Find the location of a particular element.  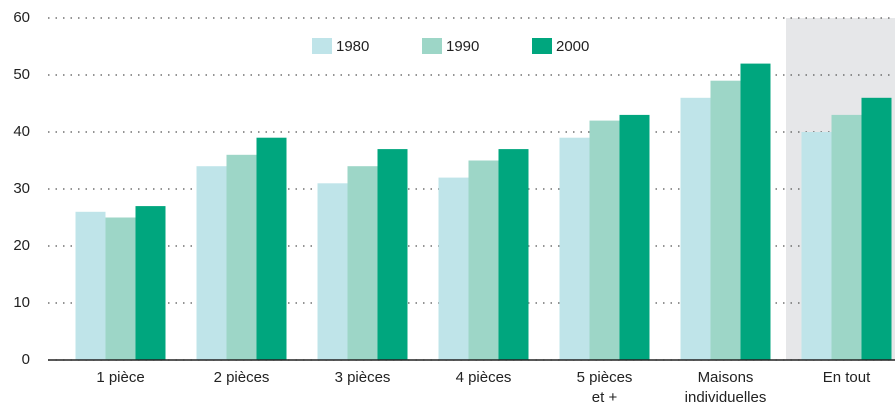

legend-label: 2000 is located at coordinates (572, 46).